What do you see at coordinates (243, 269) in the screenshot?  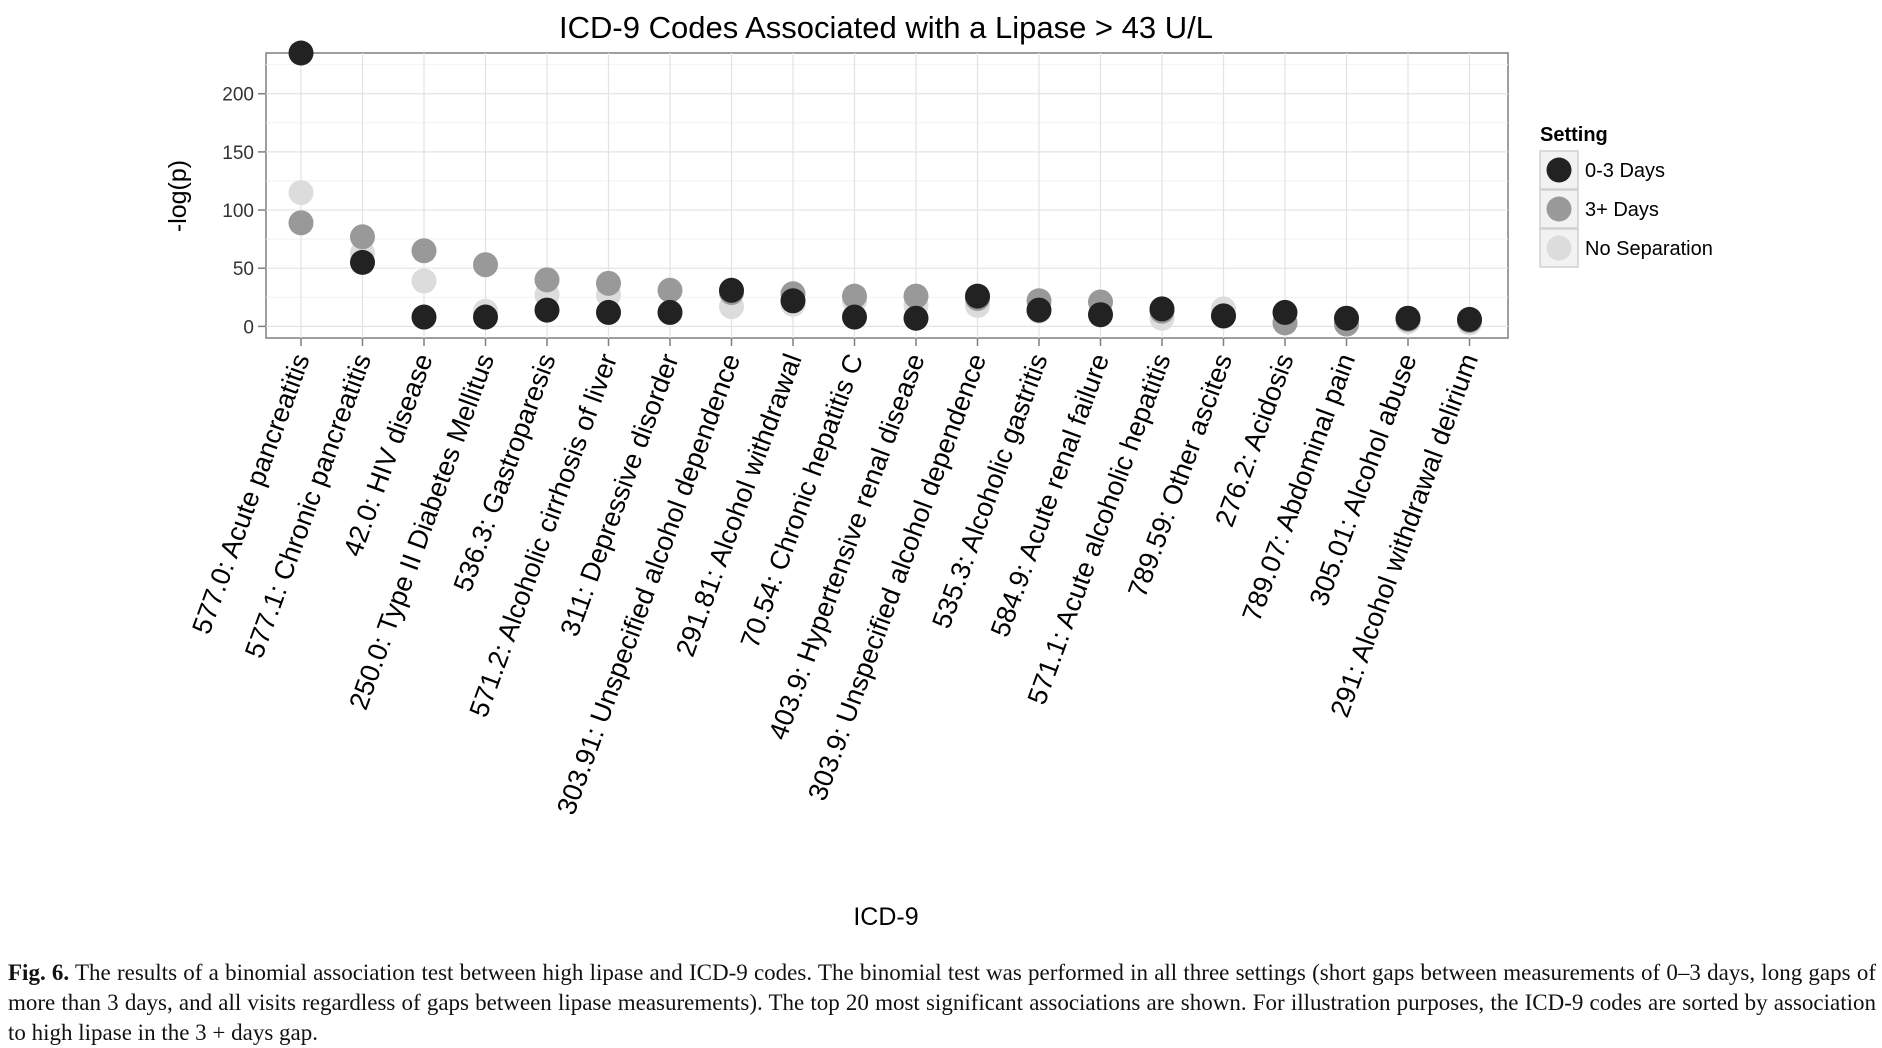 I see `y-tick-label: 50` at bounding box center [243, 269].